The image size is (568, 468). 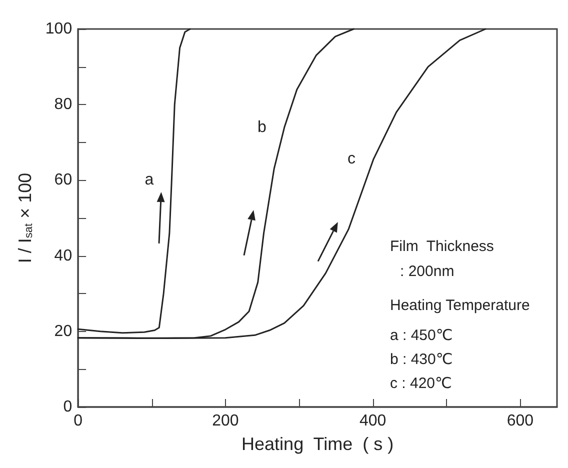 What do you see at coordinates (421, 383) in the screenshot?
I see `annotation: c : 420℃` at bounding box center [421, 383].